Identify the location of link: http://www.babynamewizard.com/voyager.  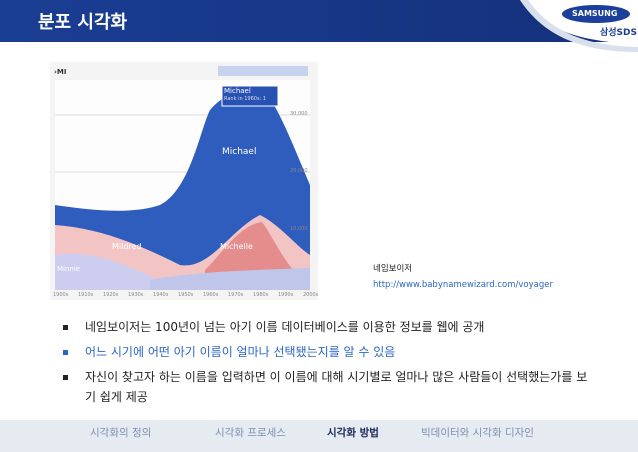
(463, 285).